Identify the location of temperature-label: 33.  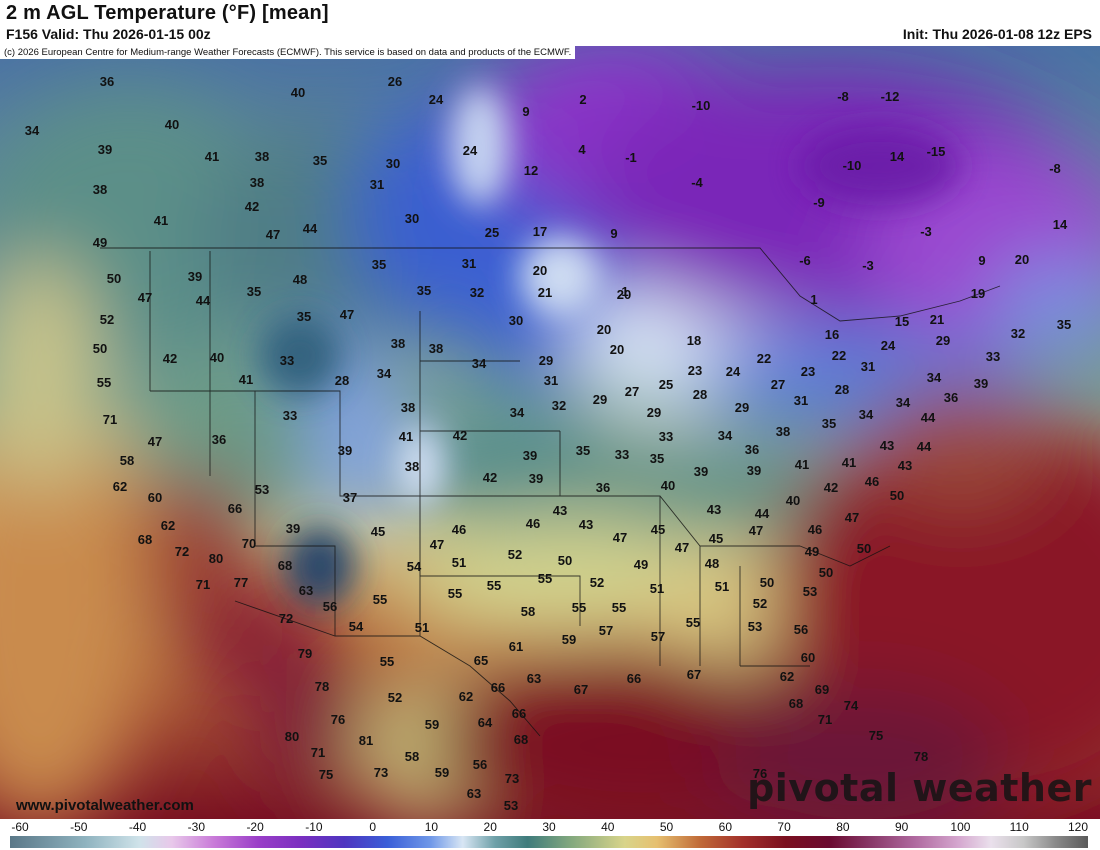
(622, 454).